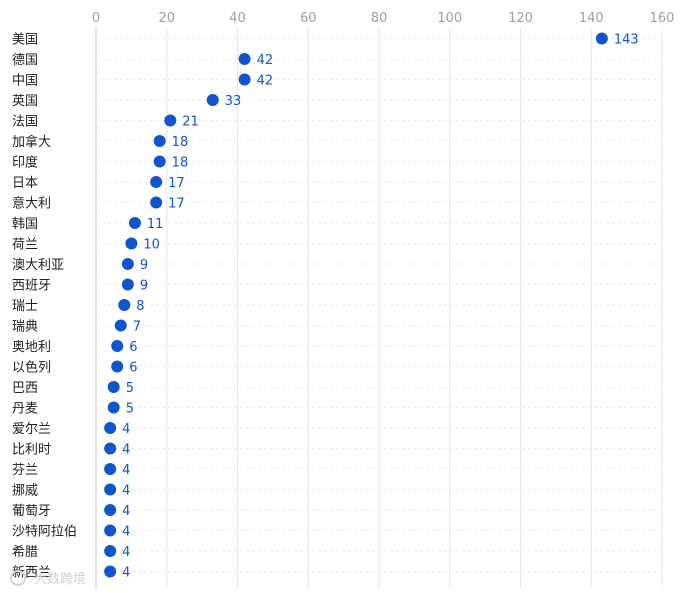  Describe the element at coordinates (308, 18) in the screenshot. I see `x-tick-label: 60` at that location.